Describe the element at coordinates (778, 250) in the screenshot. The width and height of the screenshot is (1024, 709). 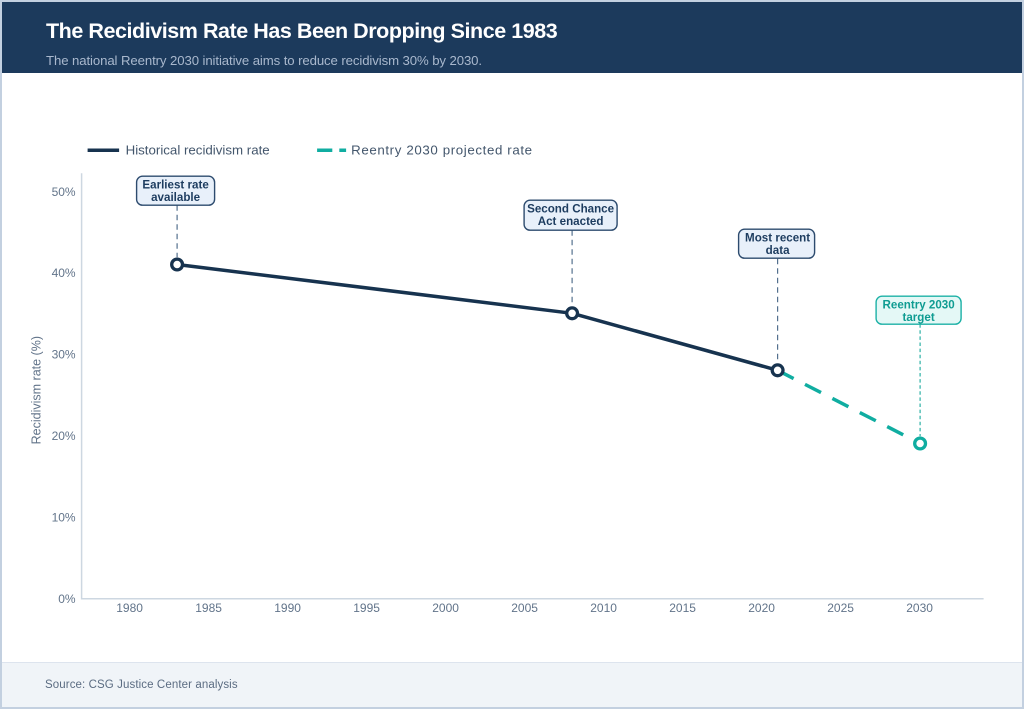
I see `svg-text: data` at that location.